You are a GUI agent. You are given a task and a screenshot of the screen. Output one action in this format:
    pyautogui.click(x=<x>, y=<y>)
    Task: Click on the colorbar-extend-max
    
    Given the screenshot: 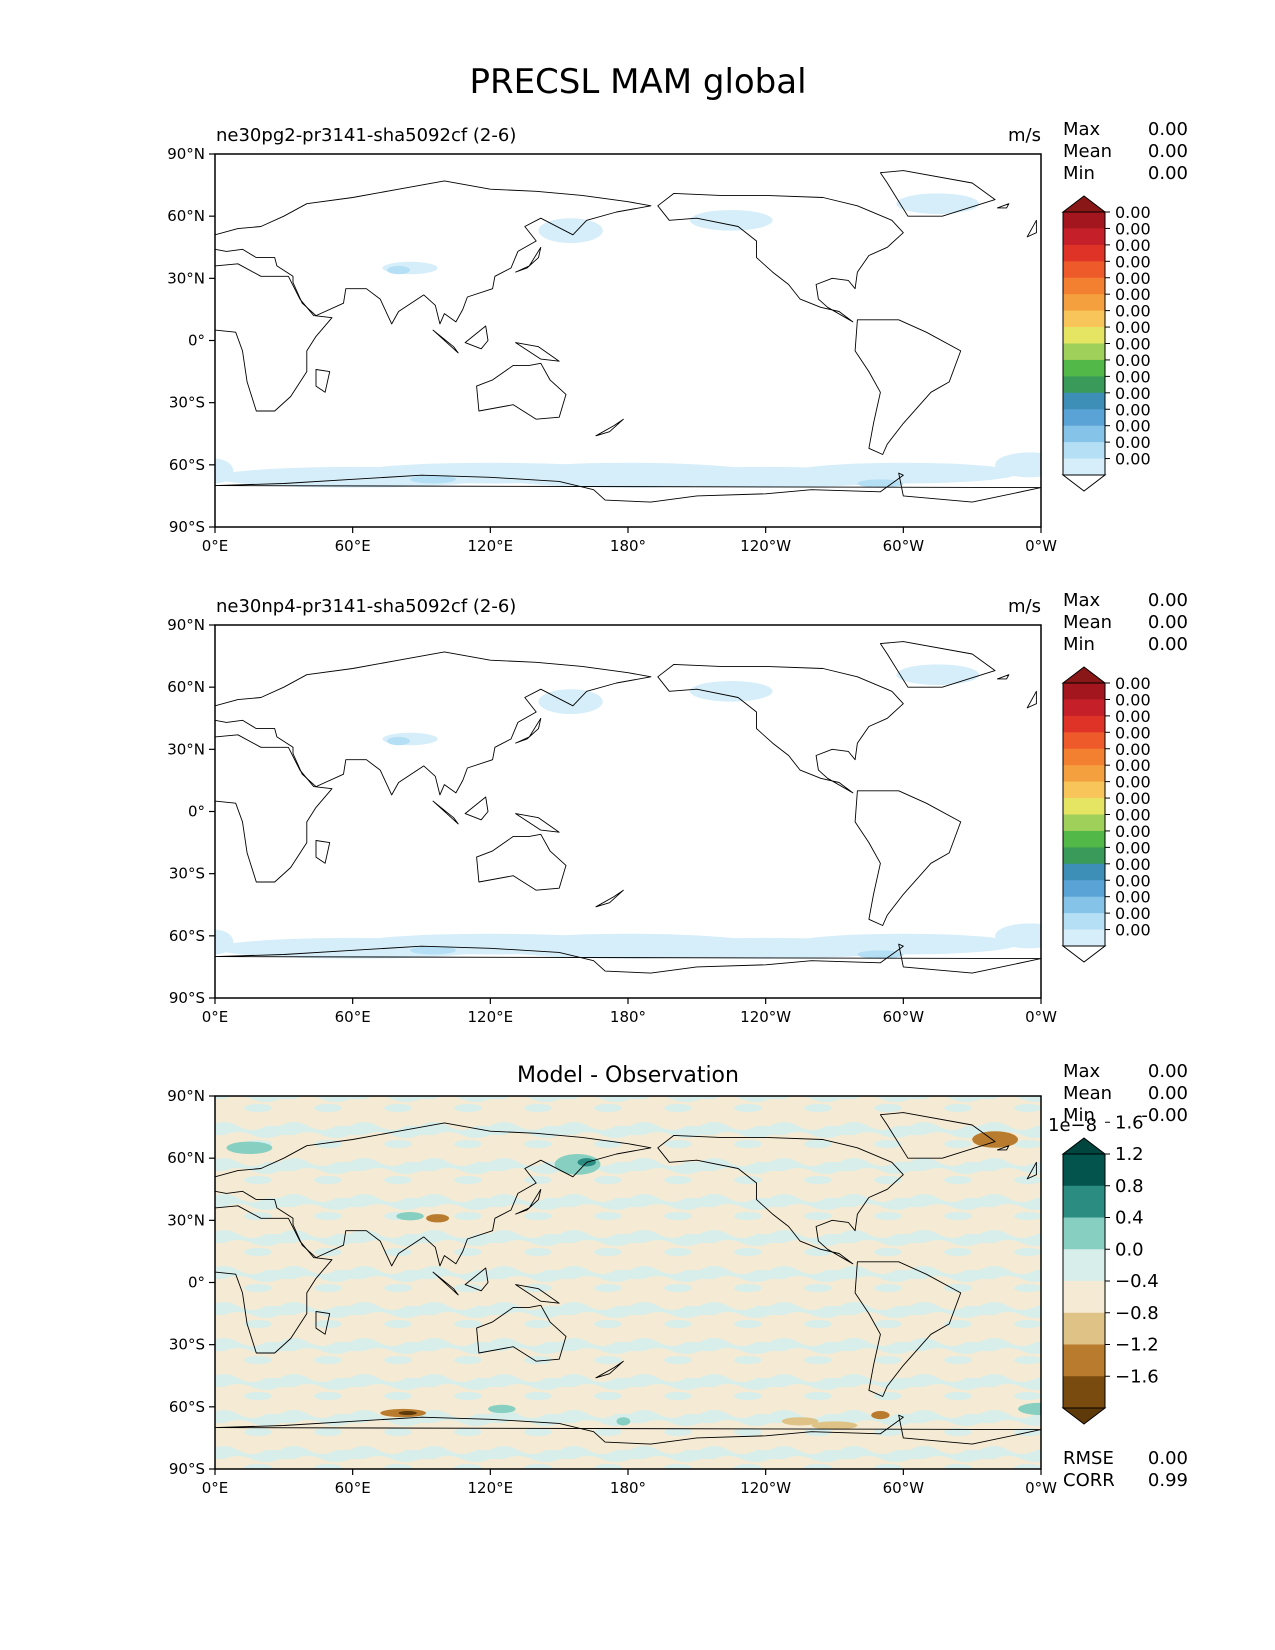 What is the action you would take?
    pyautogui.click(x=1084, y=204)
    